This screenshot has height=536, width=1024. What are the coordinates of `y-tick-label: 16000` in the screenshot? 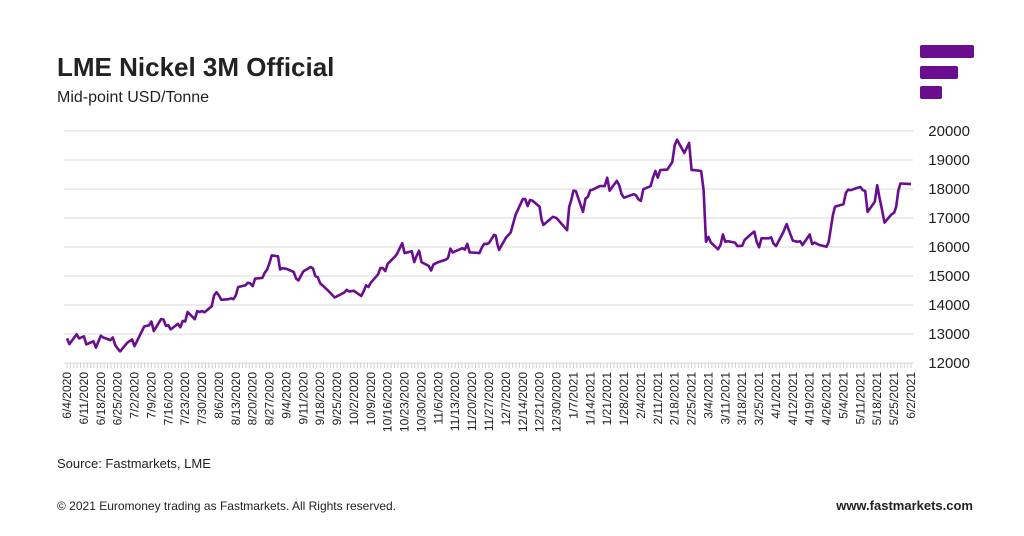 It's located at (949, 247).